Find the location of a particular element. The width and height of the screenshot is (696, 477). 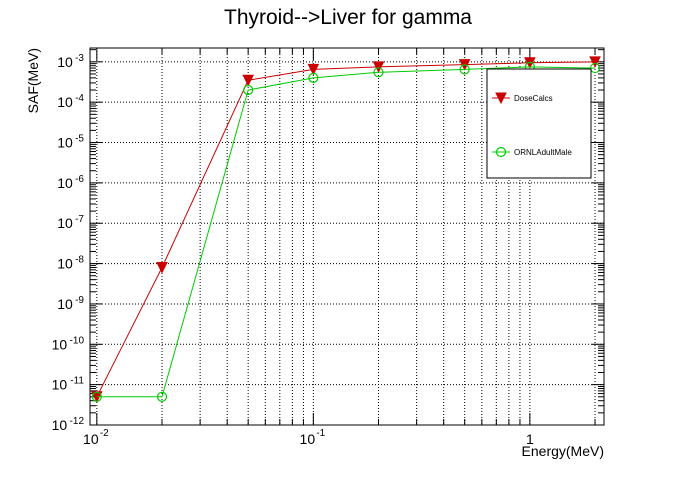

y-tick-label-exponent: -5 is located at coordinates (79, 139).